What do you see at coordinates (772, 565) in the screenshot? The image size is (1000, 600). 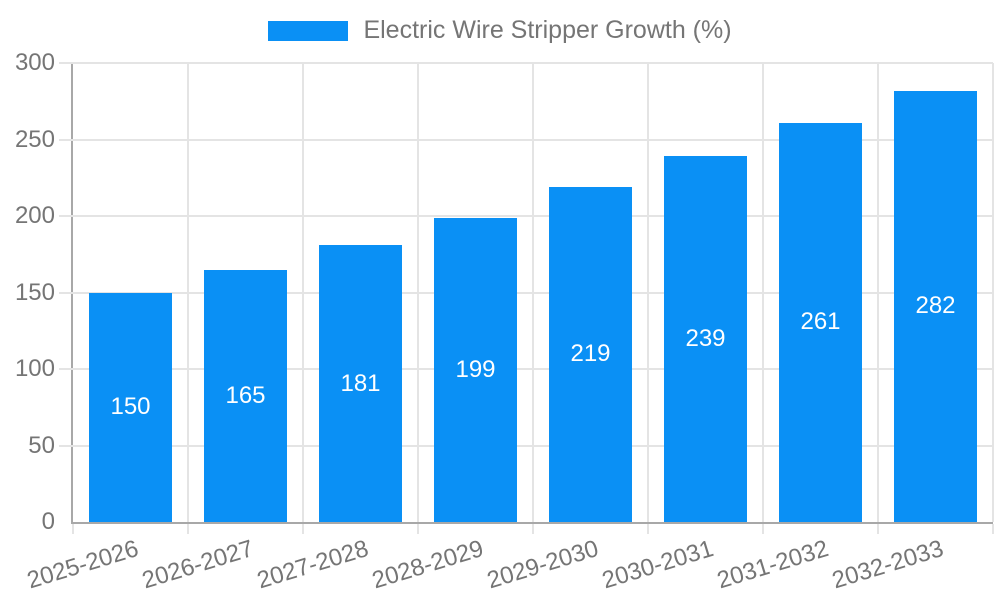 I see `x-tick-label: 2031-2032` at bounding box center [772, 565].